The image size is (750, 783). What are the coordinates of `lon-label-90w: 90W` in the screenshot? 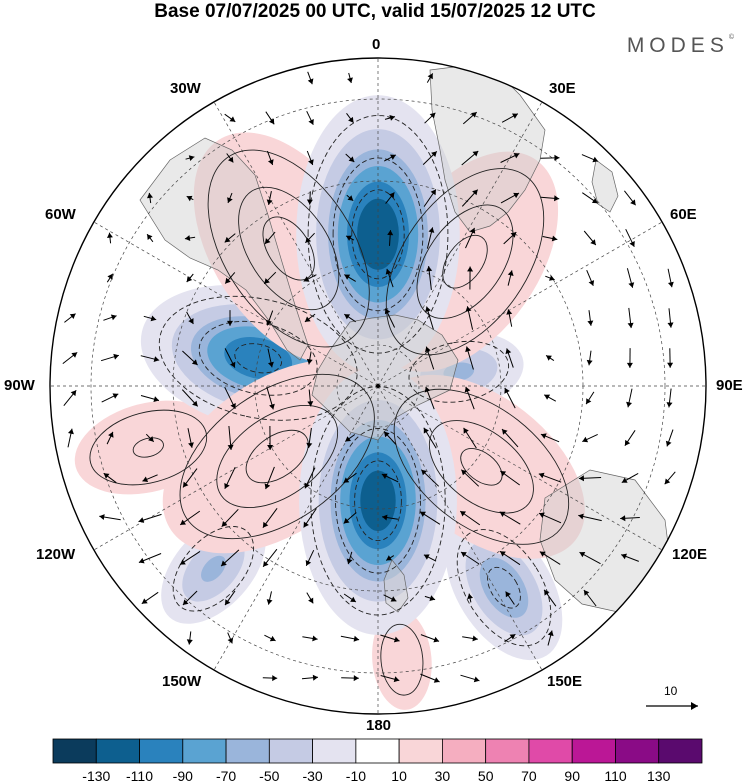 It's located at (19, 385).